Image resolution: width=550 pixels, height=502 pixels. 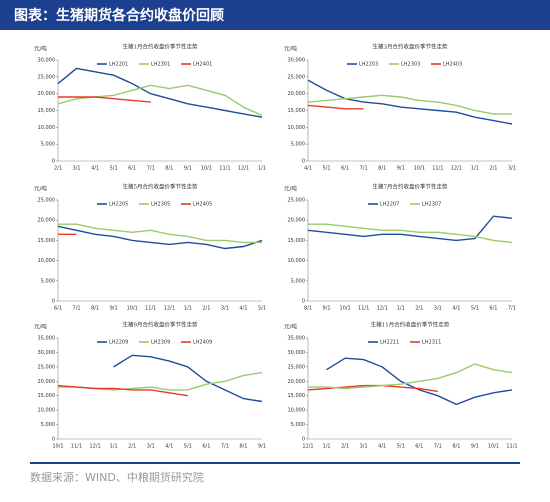 I want to click on y-tick-label: 35,000, so click(x=47, y=339).